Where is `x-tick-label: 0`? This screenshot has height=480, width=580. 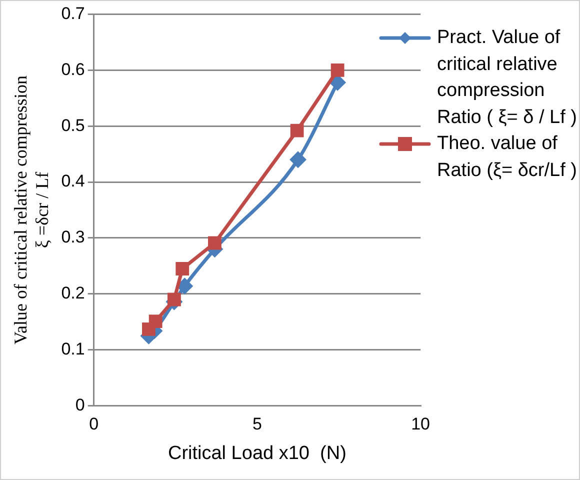
x-tick-label: 0 is located at coordinates (94, 424).